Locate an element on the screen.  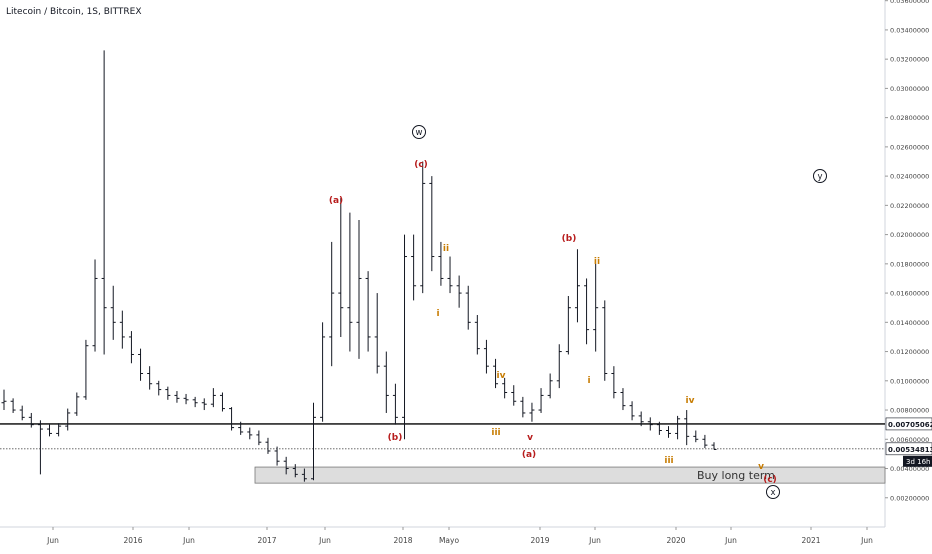
wave-label: x is located at coordinates (772, 493).